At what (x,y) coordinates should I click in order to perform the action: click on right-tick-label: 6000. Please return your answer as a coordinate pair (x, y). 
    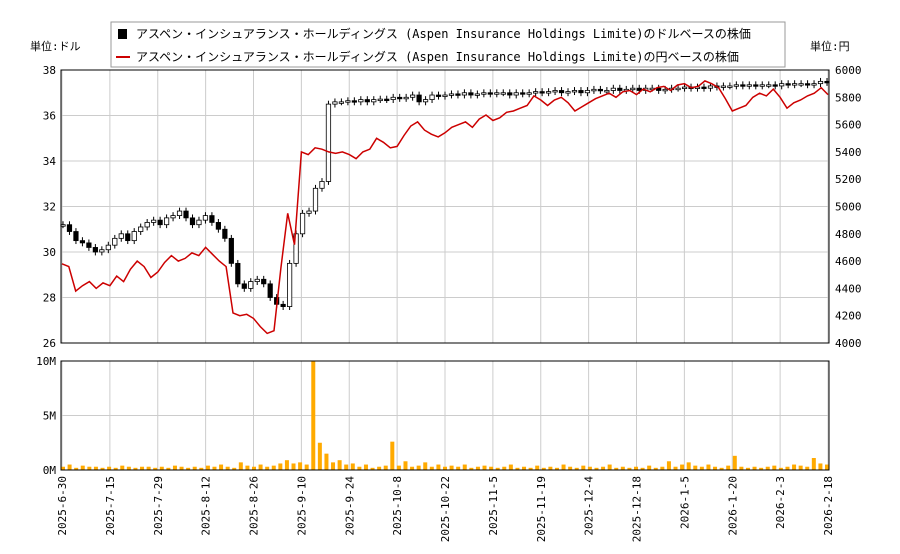
    Looking at the image, I should click on (848, 70).